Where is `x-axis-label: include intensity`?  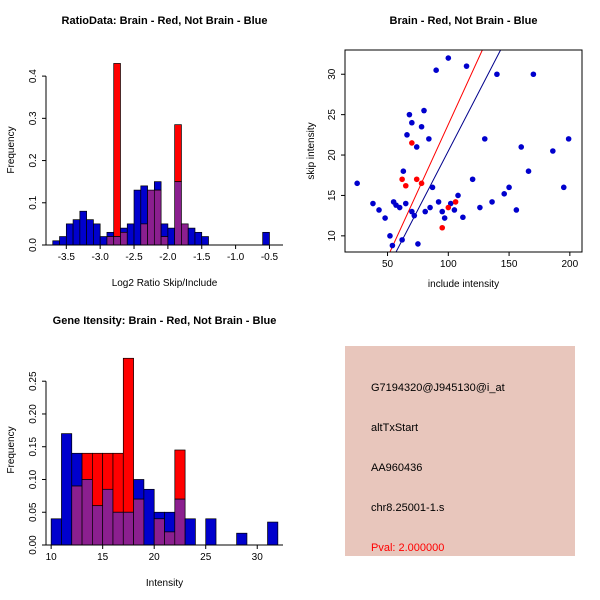
x-axis-label: include intensity is located at coordinates (463, 284).